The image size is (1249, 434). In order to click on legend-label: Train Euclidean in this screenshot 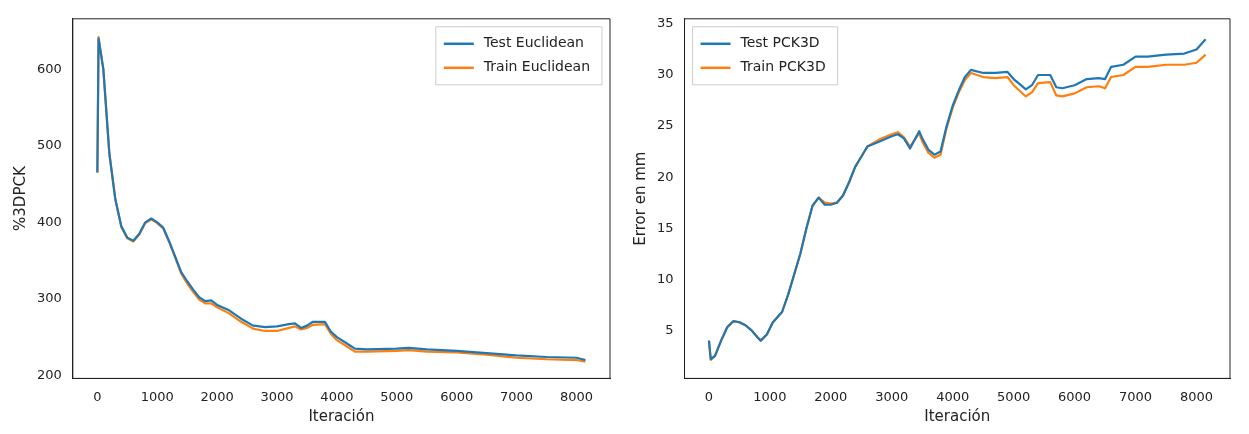, I will do `click(536, 66)`.